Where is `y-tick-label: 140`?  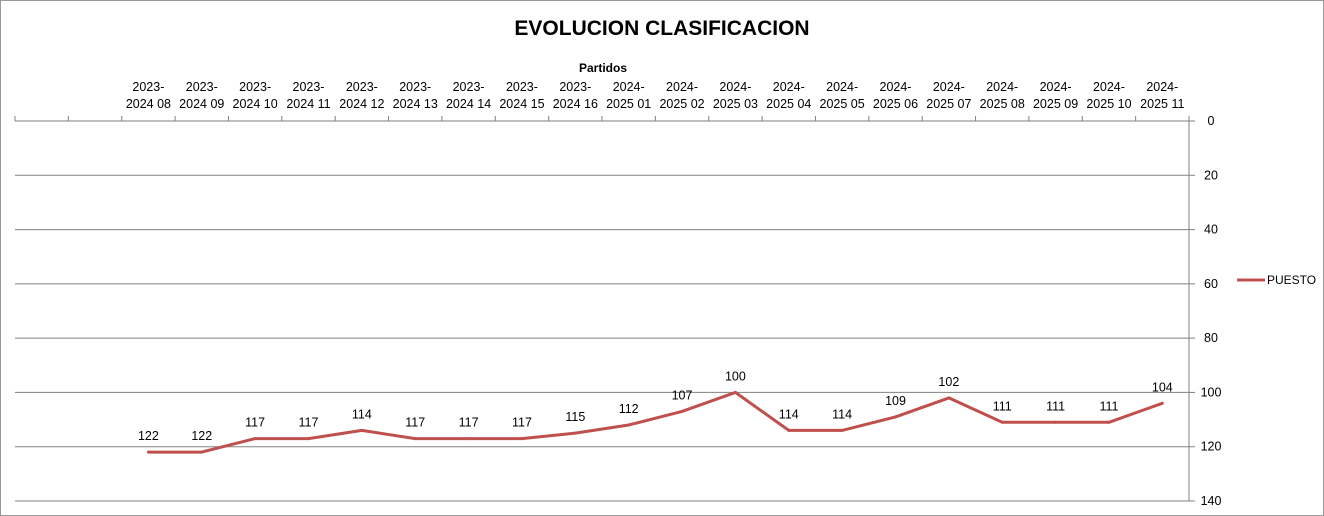 y-tick-label: 140 is located at coordinates (1211, 501).